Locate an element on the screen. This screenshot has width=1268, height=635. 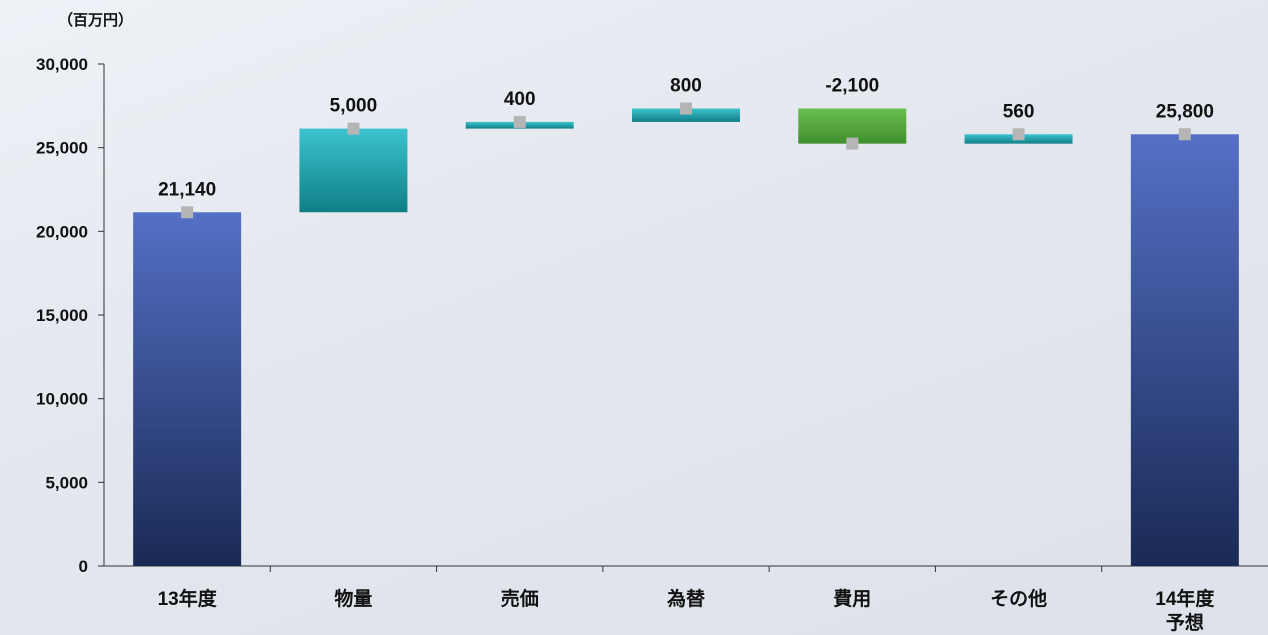
y-tick-label: 0 is located at coordinates (83, 566).